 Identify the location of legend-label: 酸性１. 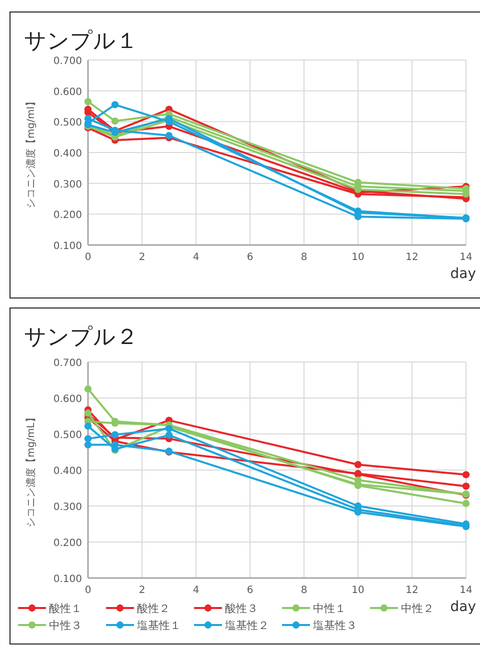
(65, 608).